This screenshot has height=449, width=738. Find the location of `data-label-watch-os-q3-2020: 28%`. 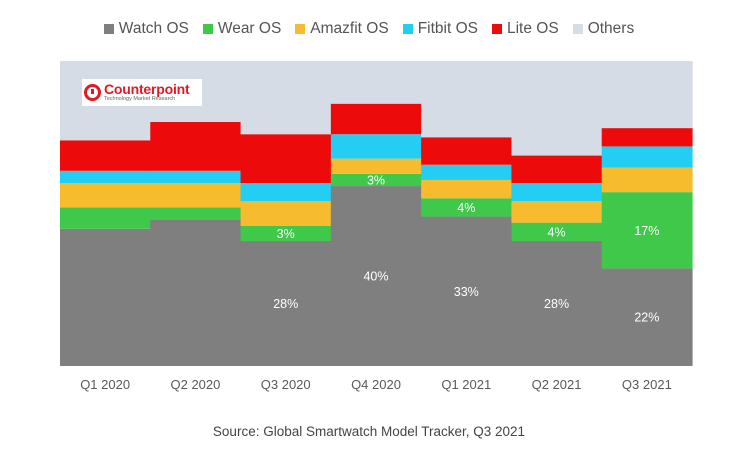

data-label-watch-os-q3-2020: 28% is located at coordinates (285, 304).